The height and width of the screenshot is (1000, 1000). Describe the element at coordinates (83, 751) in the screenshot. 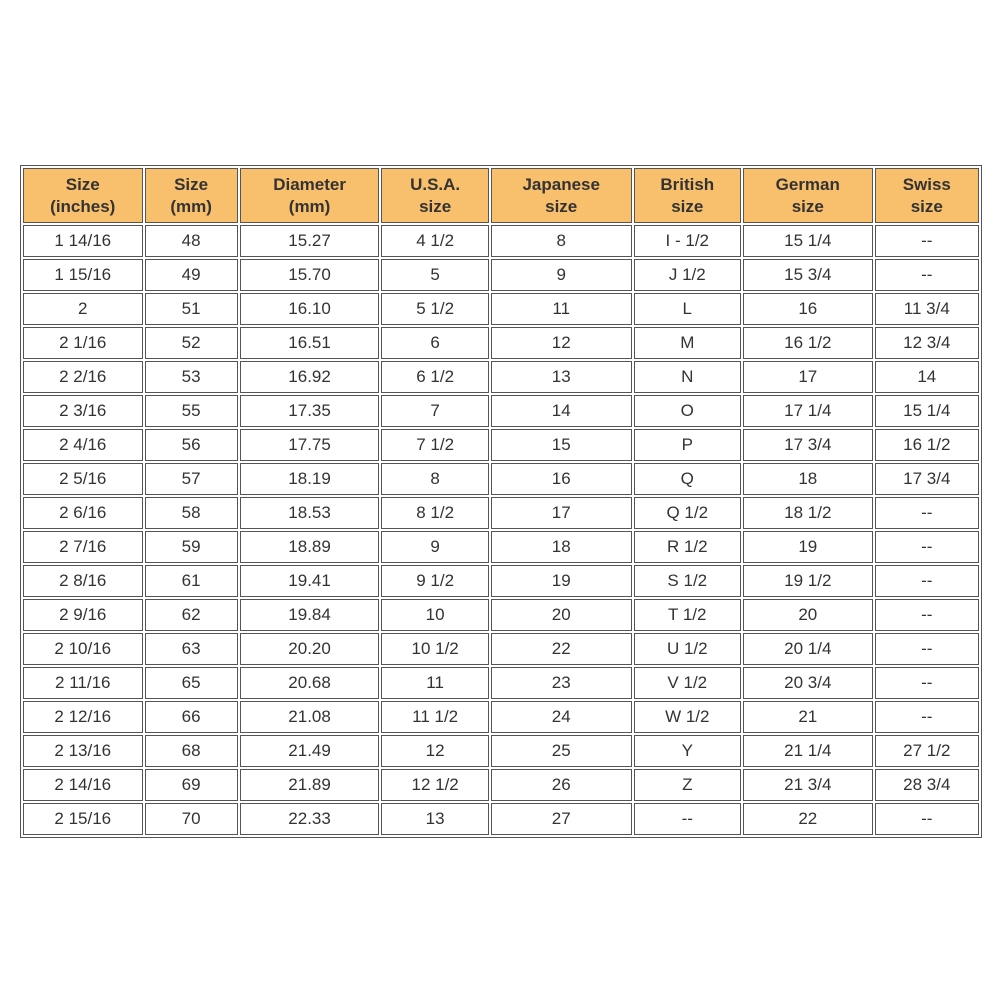

I see `table-cell: 2 13/16` at that location.